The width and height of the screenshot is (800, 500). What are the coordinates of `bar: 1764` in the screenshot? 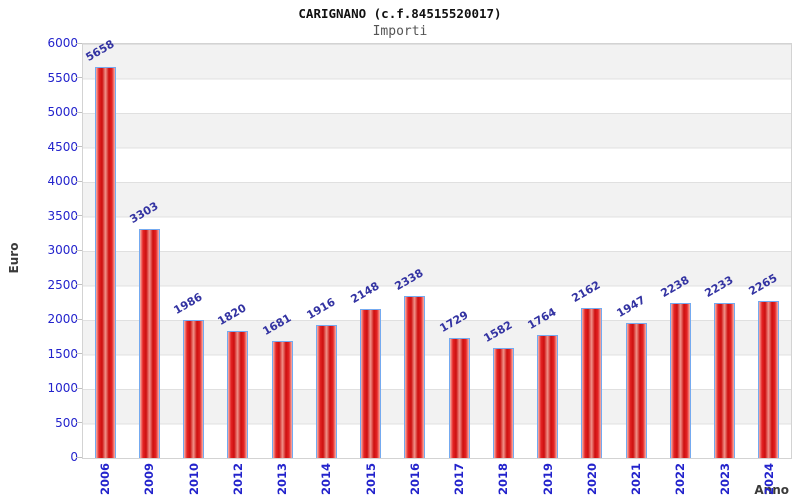 It's located at (542, 382).